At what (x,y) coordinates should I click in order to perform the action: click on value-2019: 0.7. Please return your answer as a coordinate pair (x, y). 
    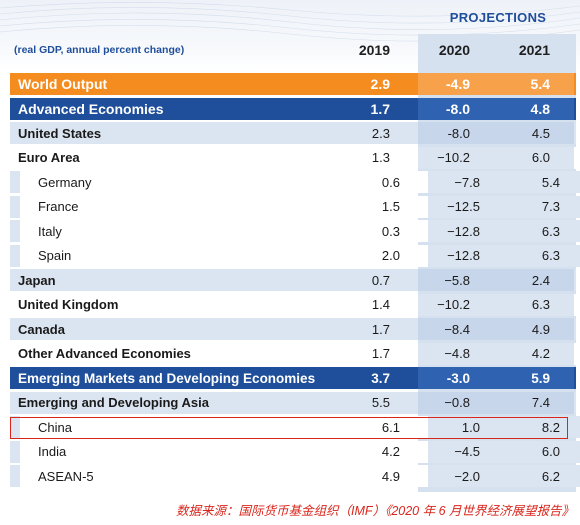
    Looking at the image, I should click on (380, 280).